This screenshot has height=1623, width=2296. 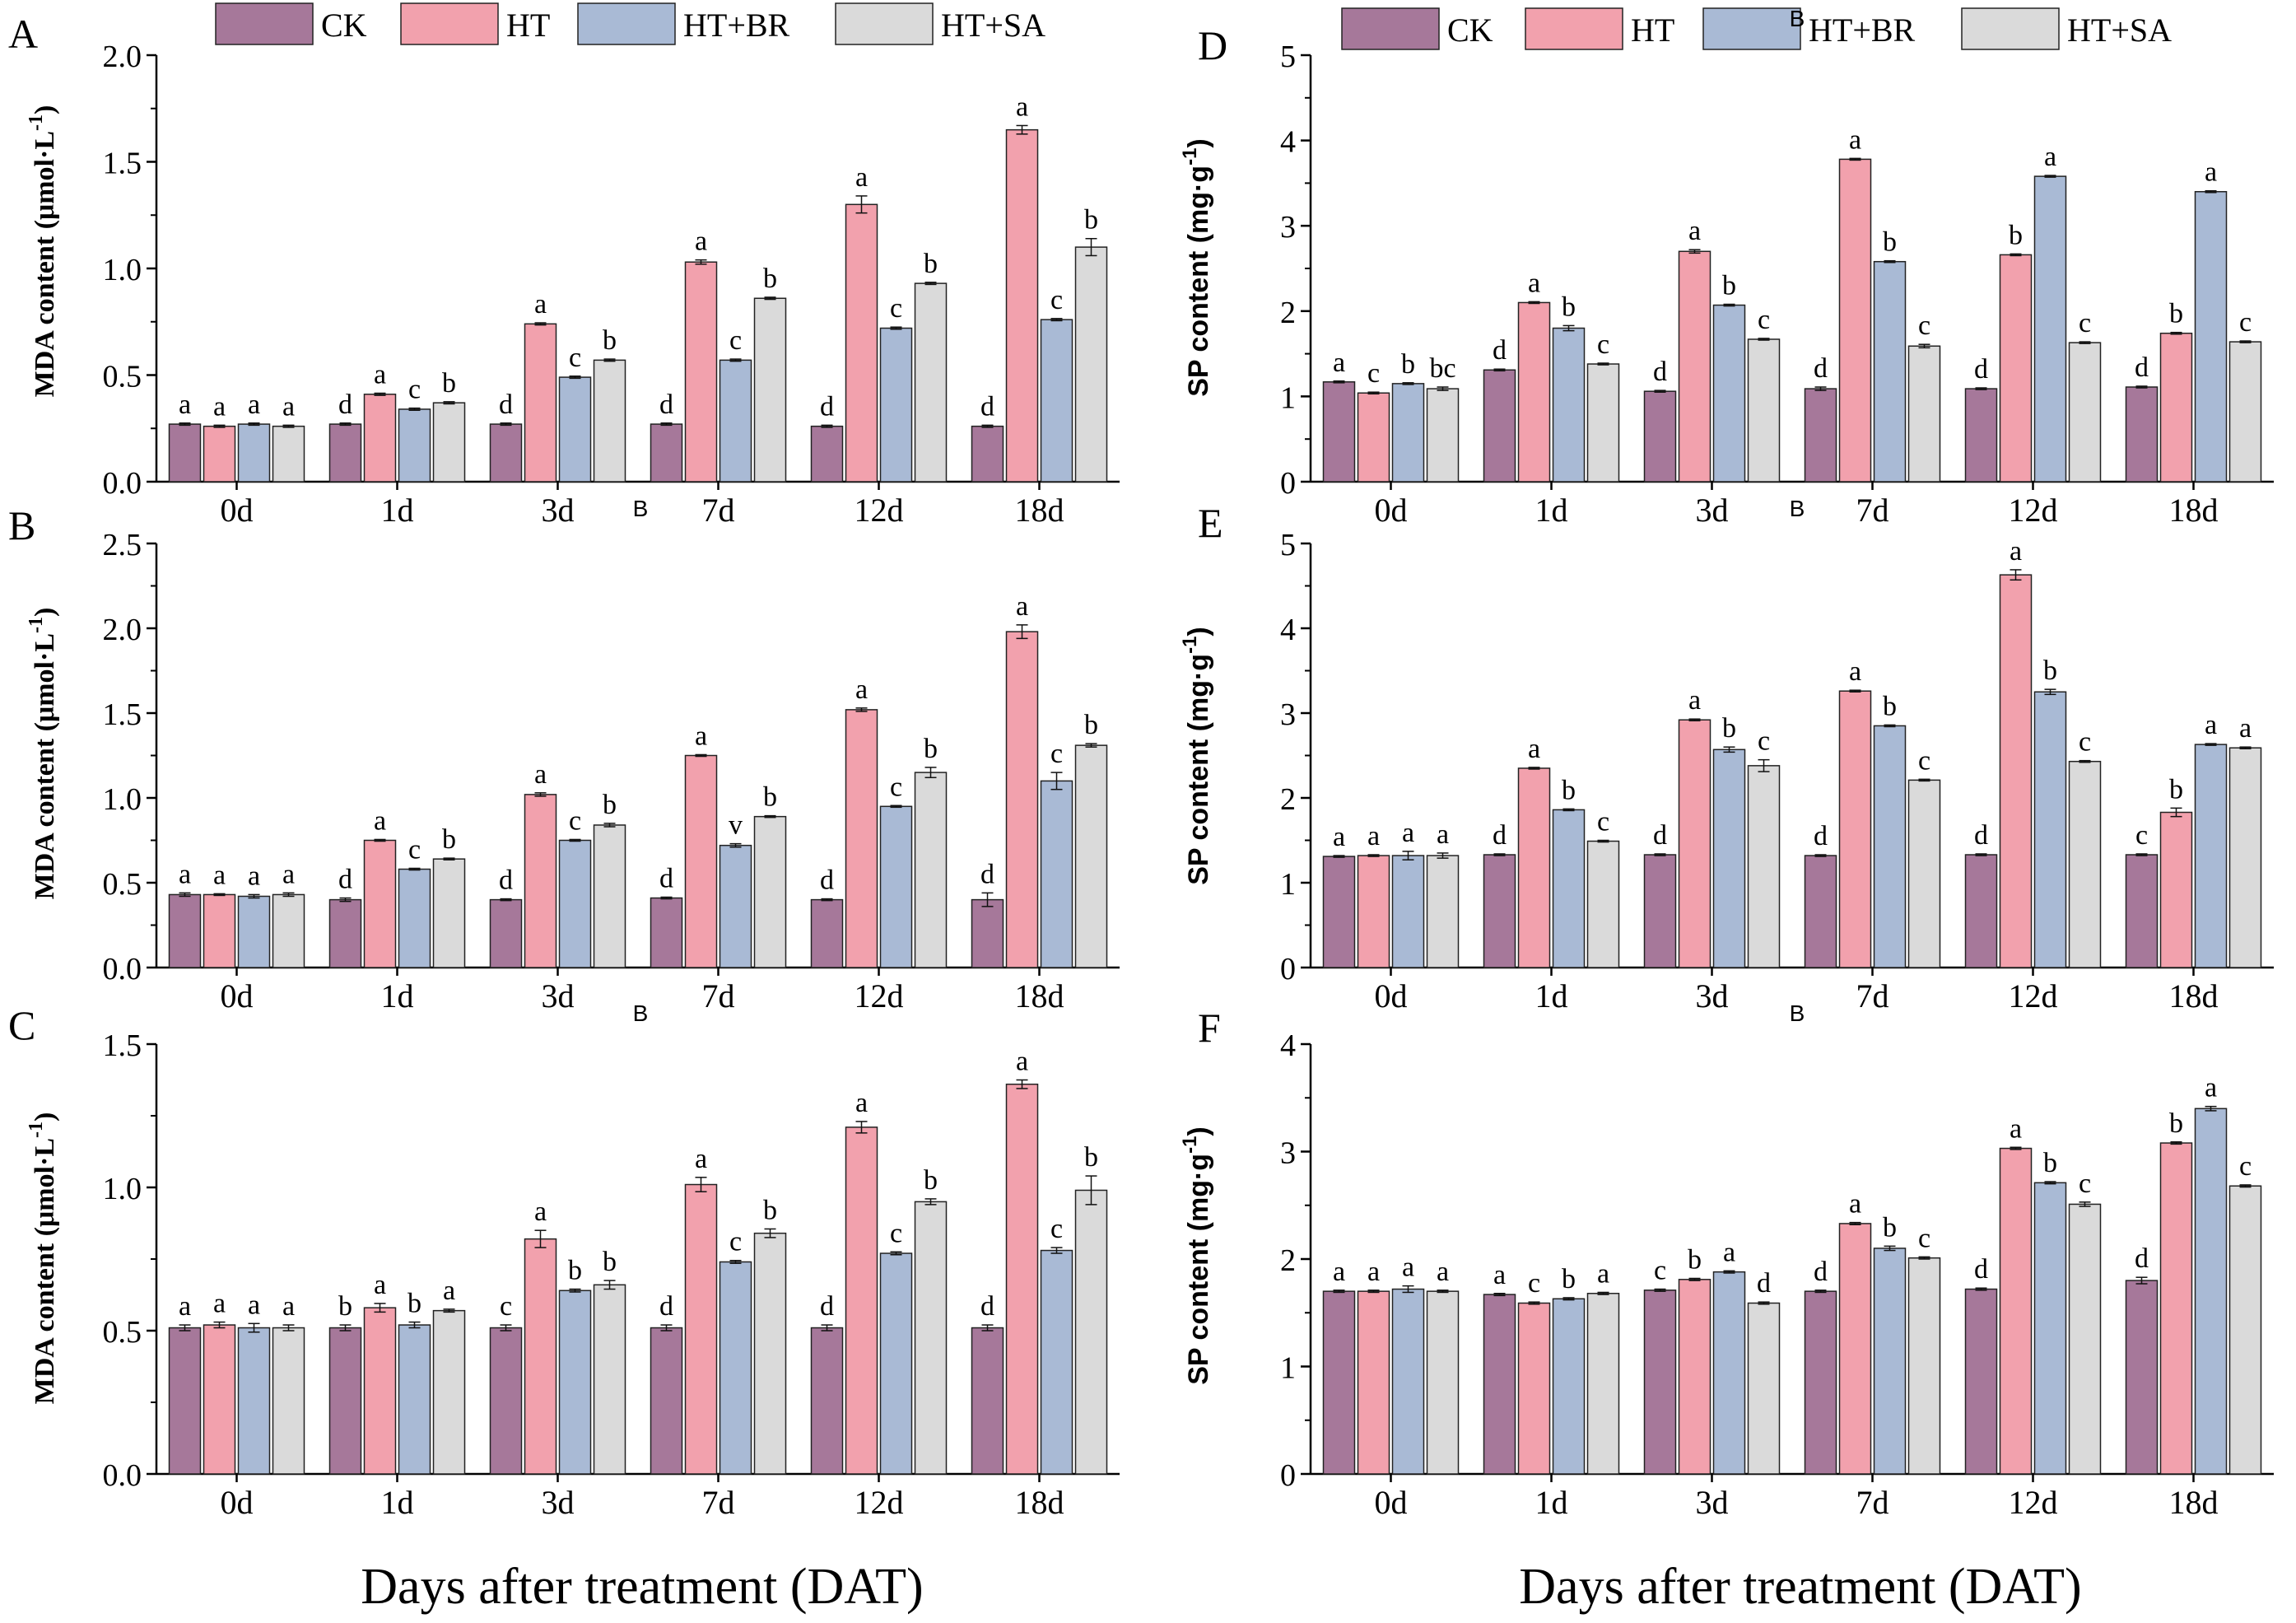 What do you see at coordinates (1209, 1028) in the screenshot?
I see `panel-label: F` at bounding box center [1209, 1028].